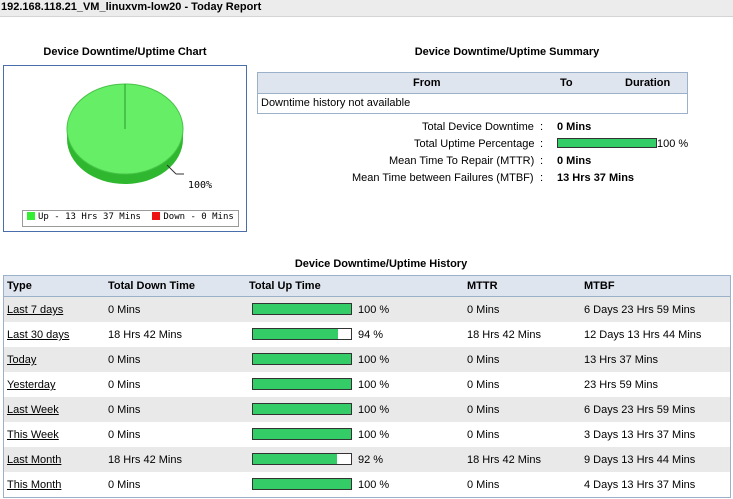  I want to click on row-mtbf: 13 Hrs 37 Mins, so click(621, 360).